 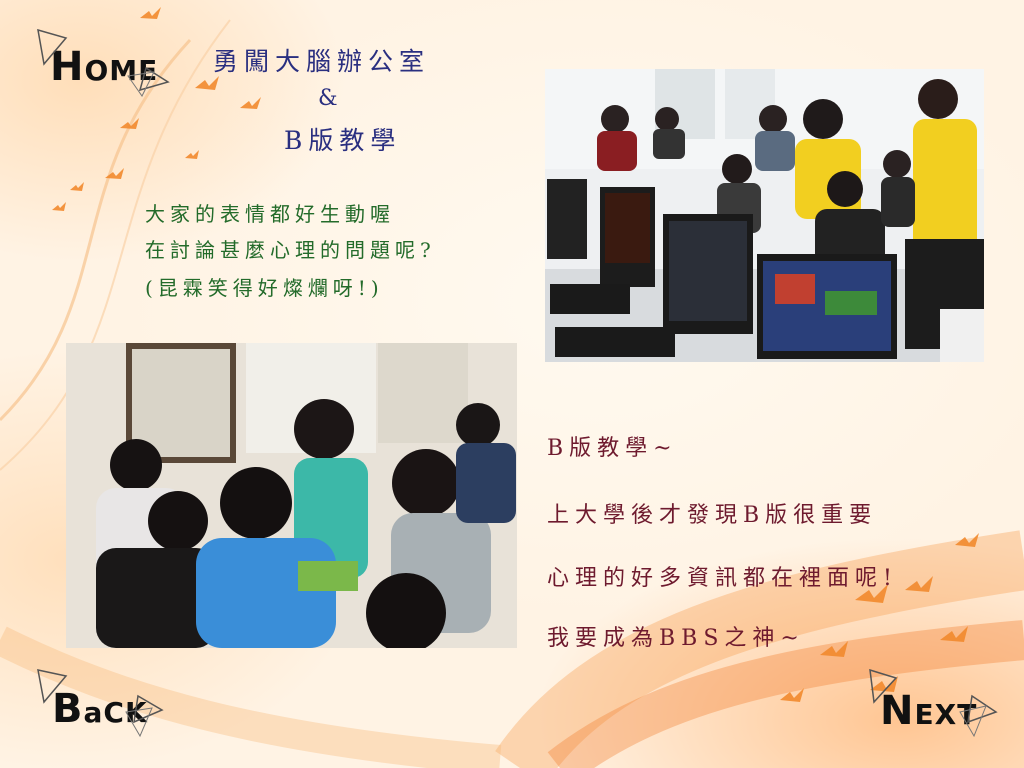 What do you see at coordinates (897, 711) in the screenshot?
I see `next-button-initial: N` at bounding box center [897, 711].